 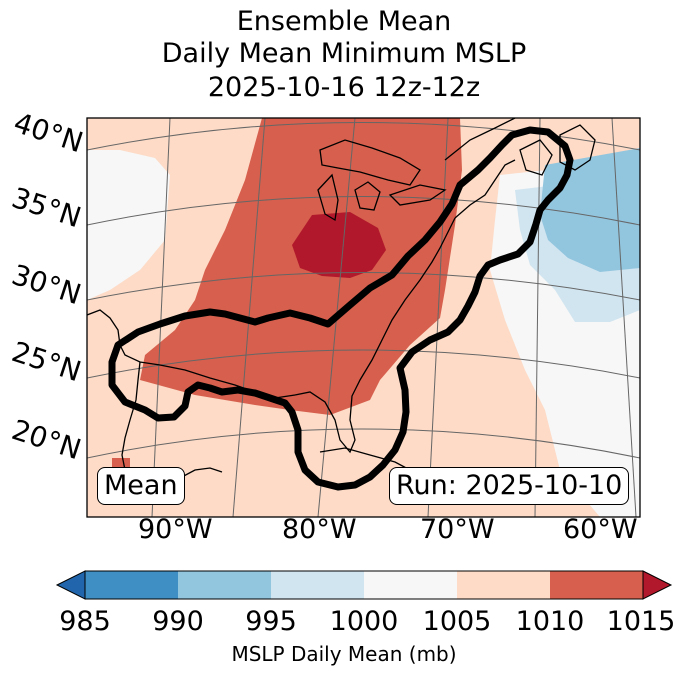 What do you see at coordinates (657, 585) in the screenshot?
I see `colorbar-extend-high` at bounding box center [657, 585].